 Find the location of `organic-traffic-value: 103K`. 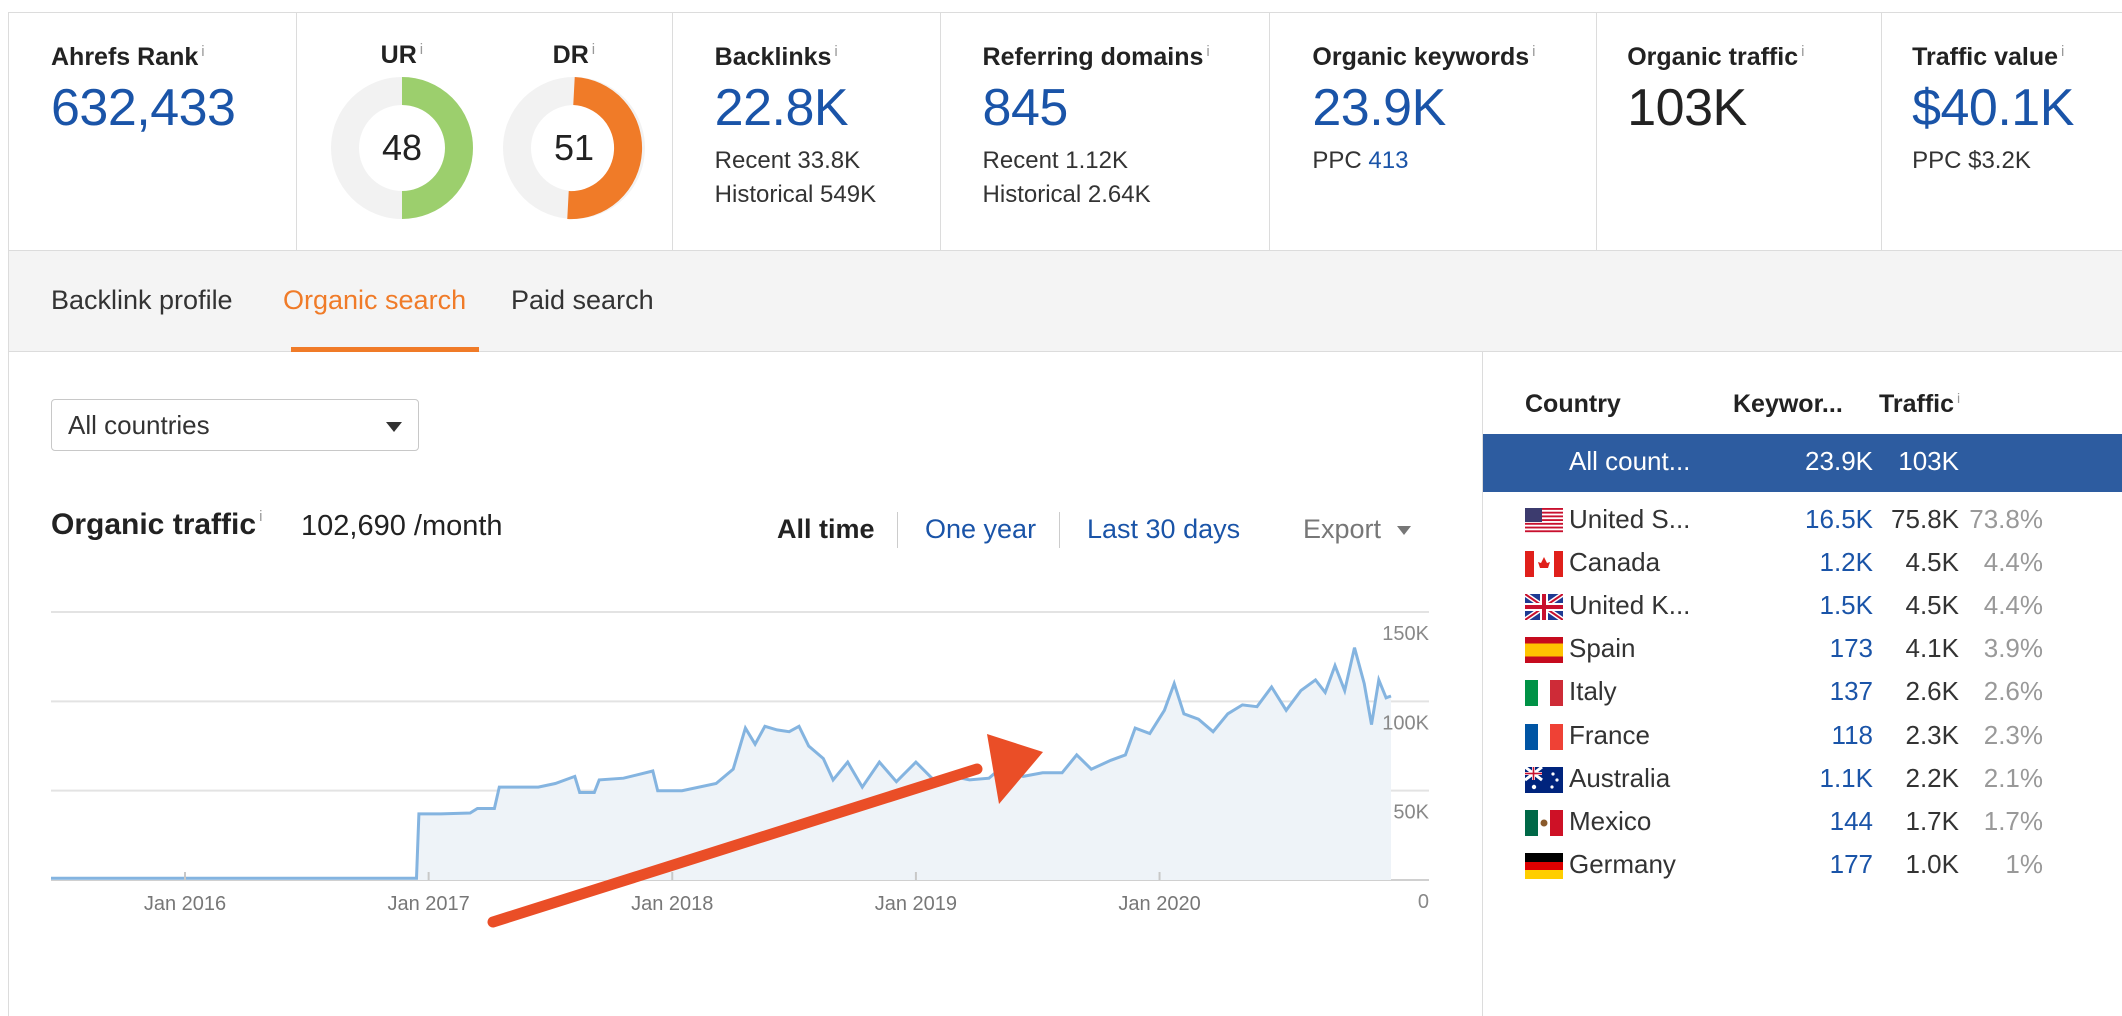

organic-traffic-value: 103K is located at coordinates (1687, 108).